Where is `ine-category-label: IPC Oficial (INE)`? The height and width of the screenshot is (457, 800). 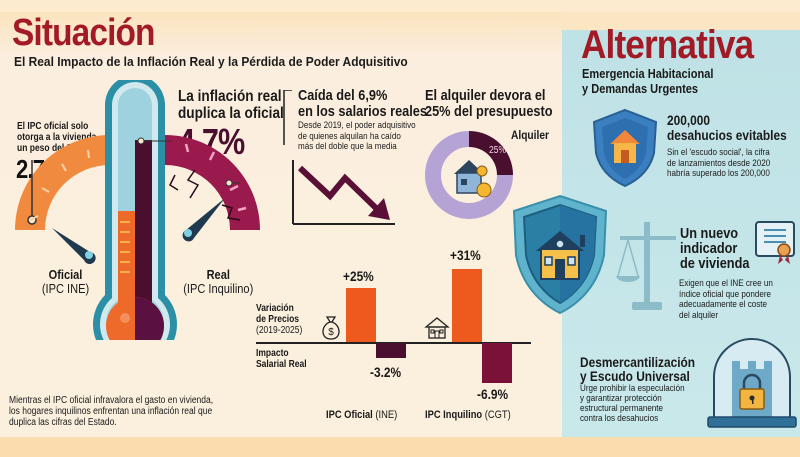
ine-category-label: IPC Oficial (INE) is located at coordinates (362, 415).